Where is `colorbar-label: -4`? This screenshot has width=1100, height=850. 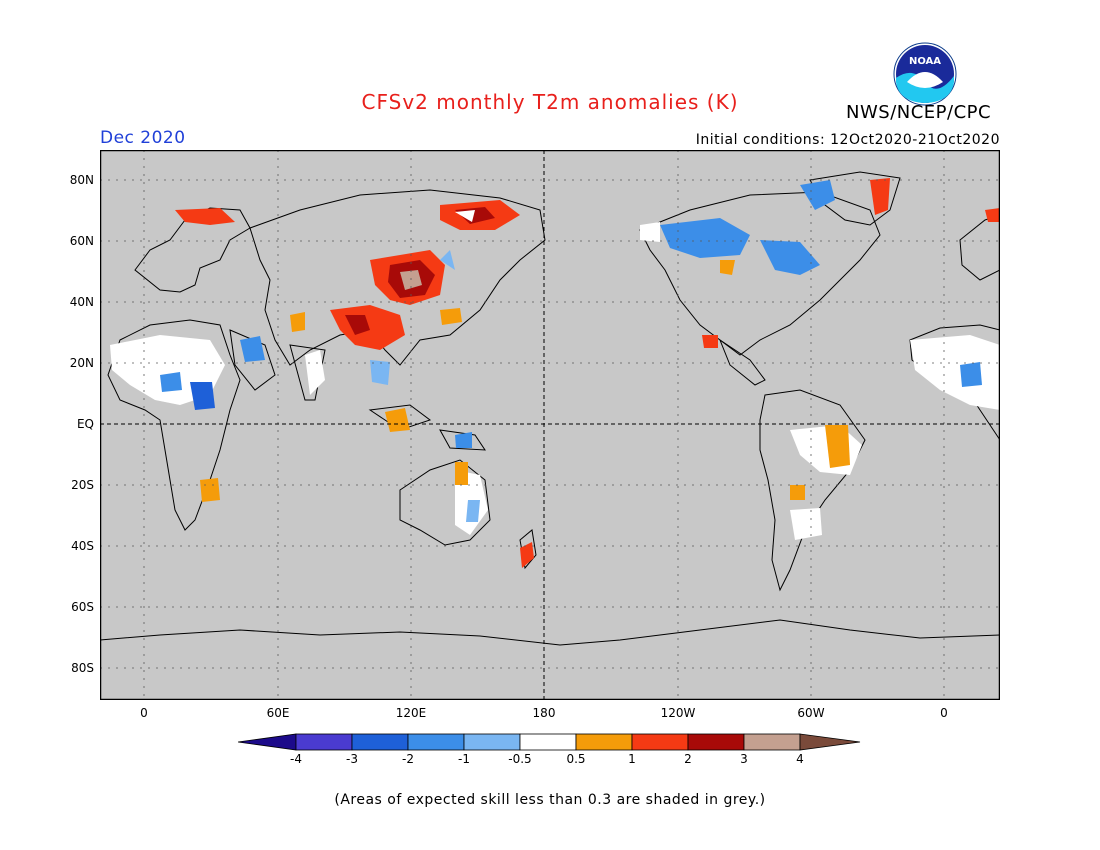 colorbar-label: -4 is located at coordinates (296, 759).